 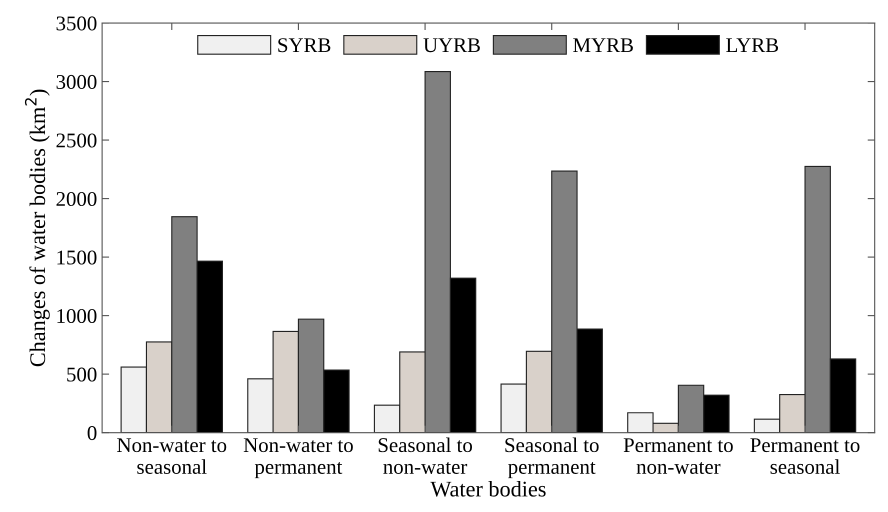 I want to click on legend-label: UYRB, so click(x=451, y=45).